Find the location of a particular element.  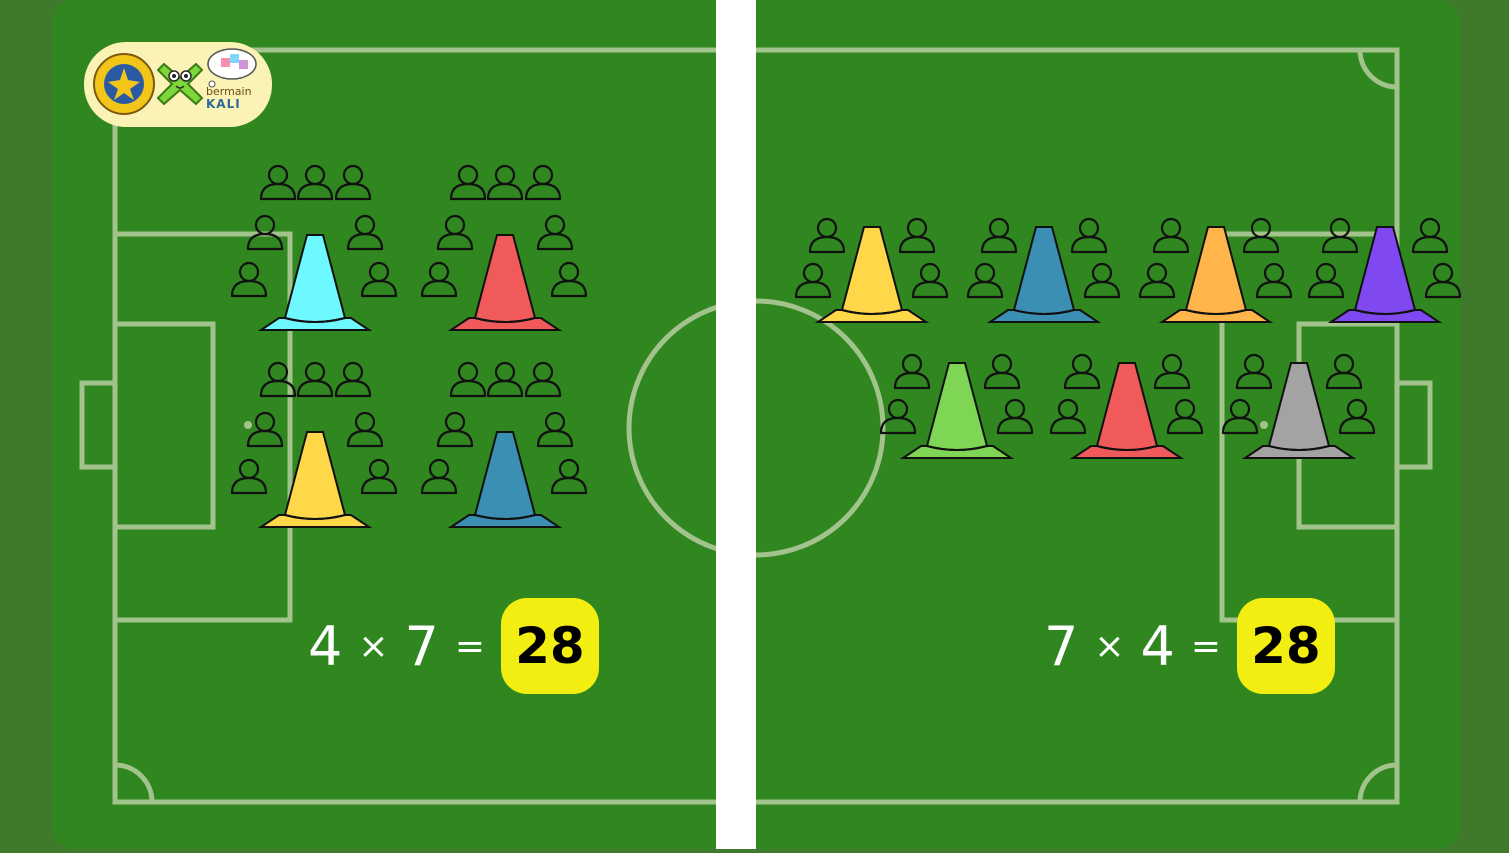

panel-divider is located at coordinates (736, 424).